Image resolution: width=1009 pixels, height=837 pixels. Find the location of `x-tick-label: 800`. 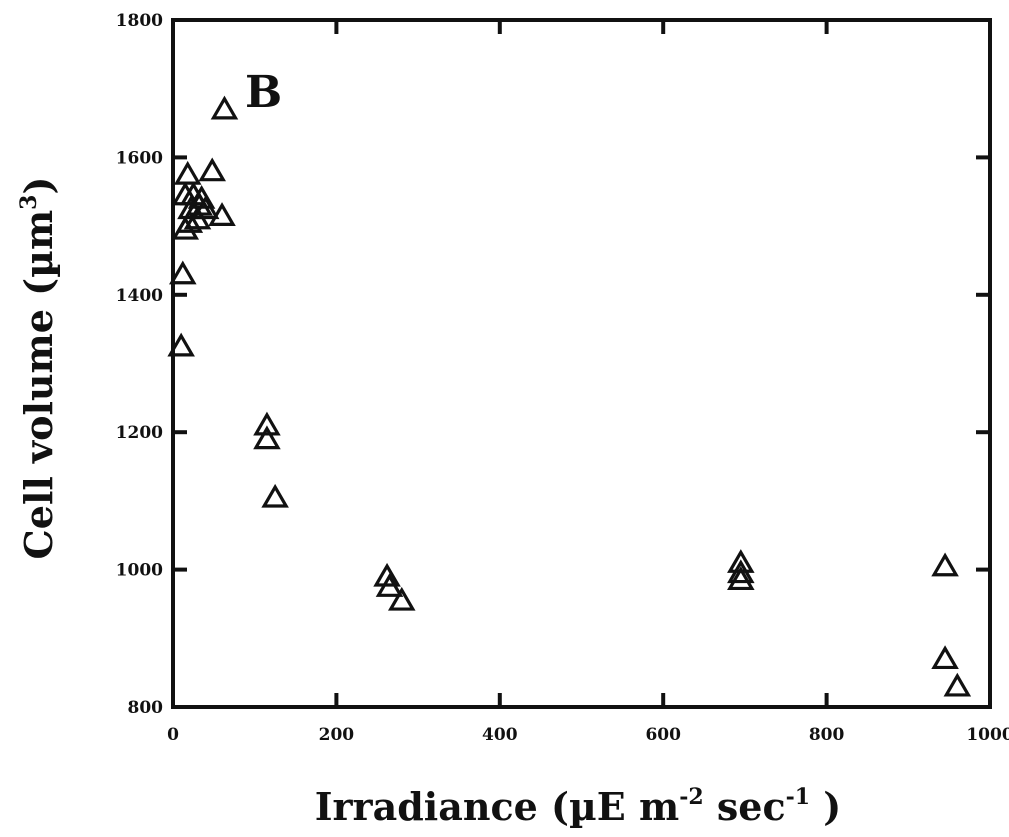

x-tick-label: 800 is located at coordinates (827, 735).